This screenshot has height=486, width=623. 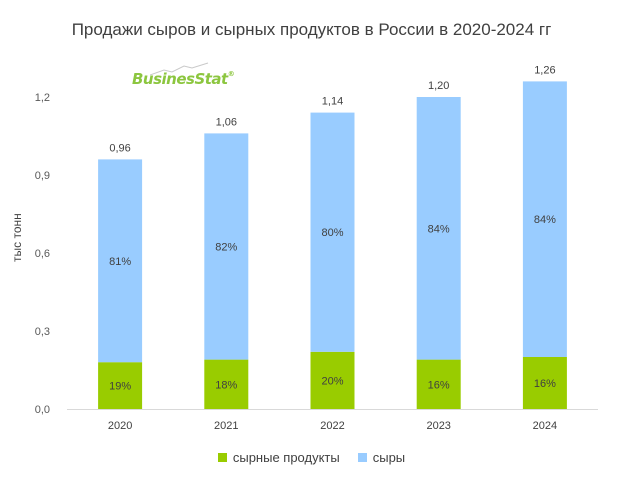 I want to click on legend-label-cheese-products: сырные продукты, so click(x=286, y=457).